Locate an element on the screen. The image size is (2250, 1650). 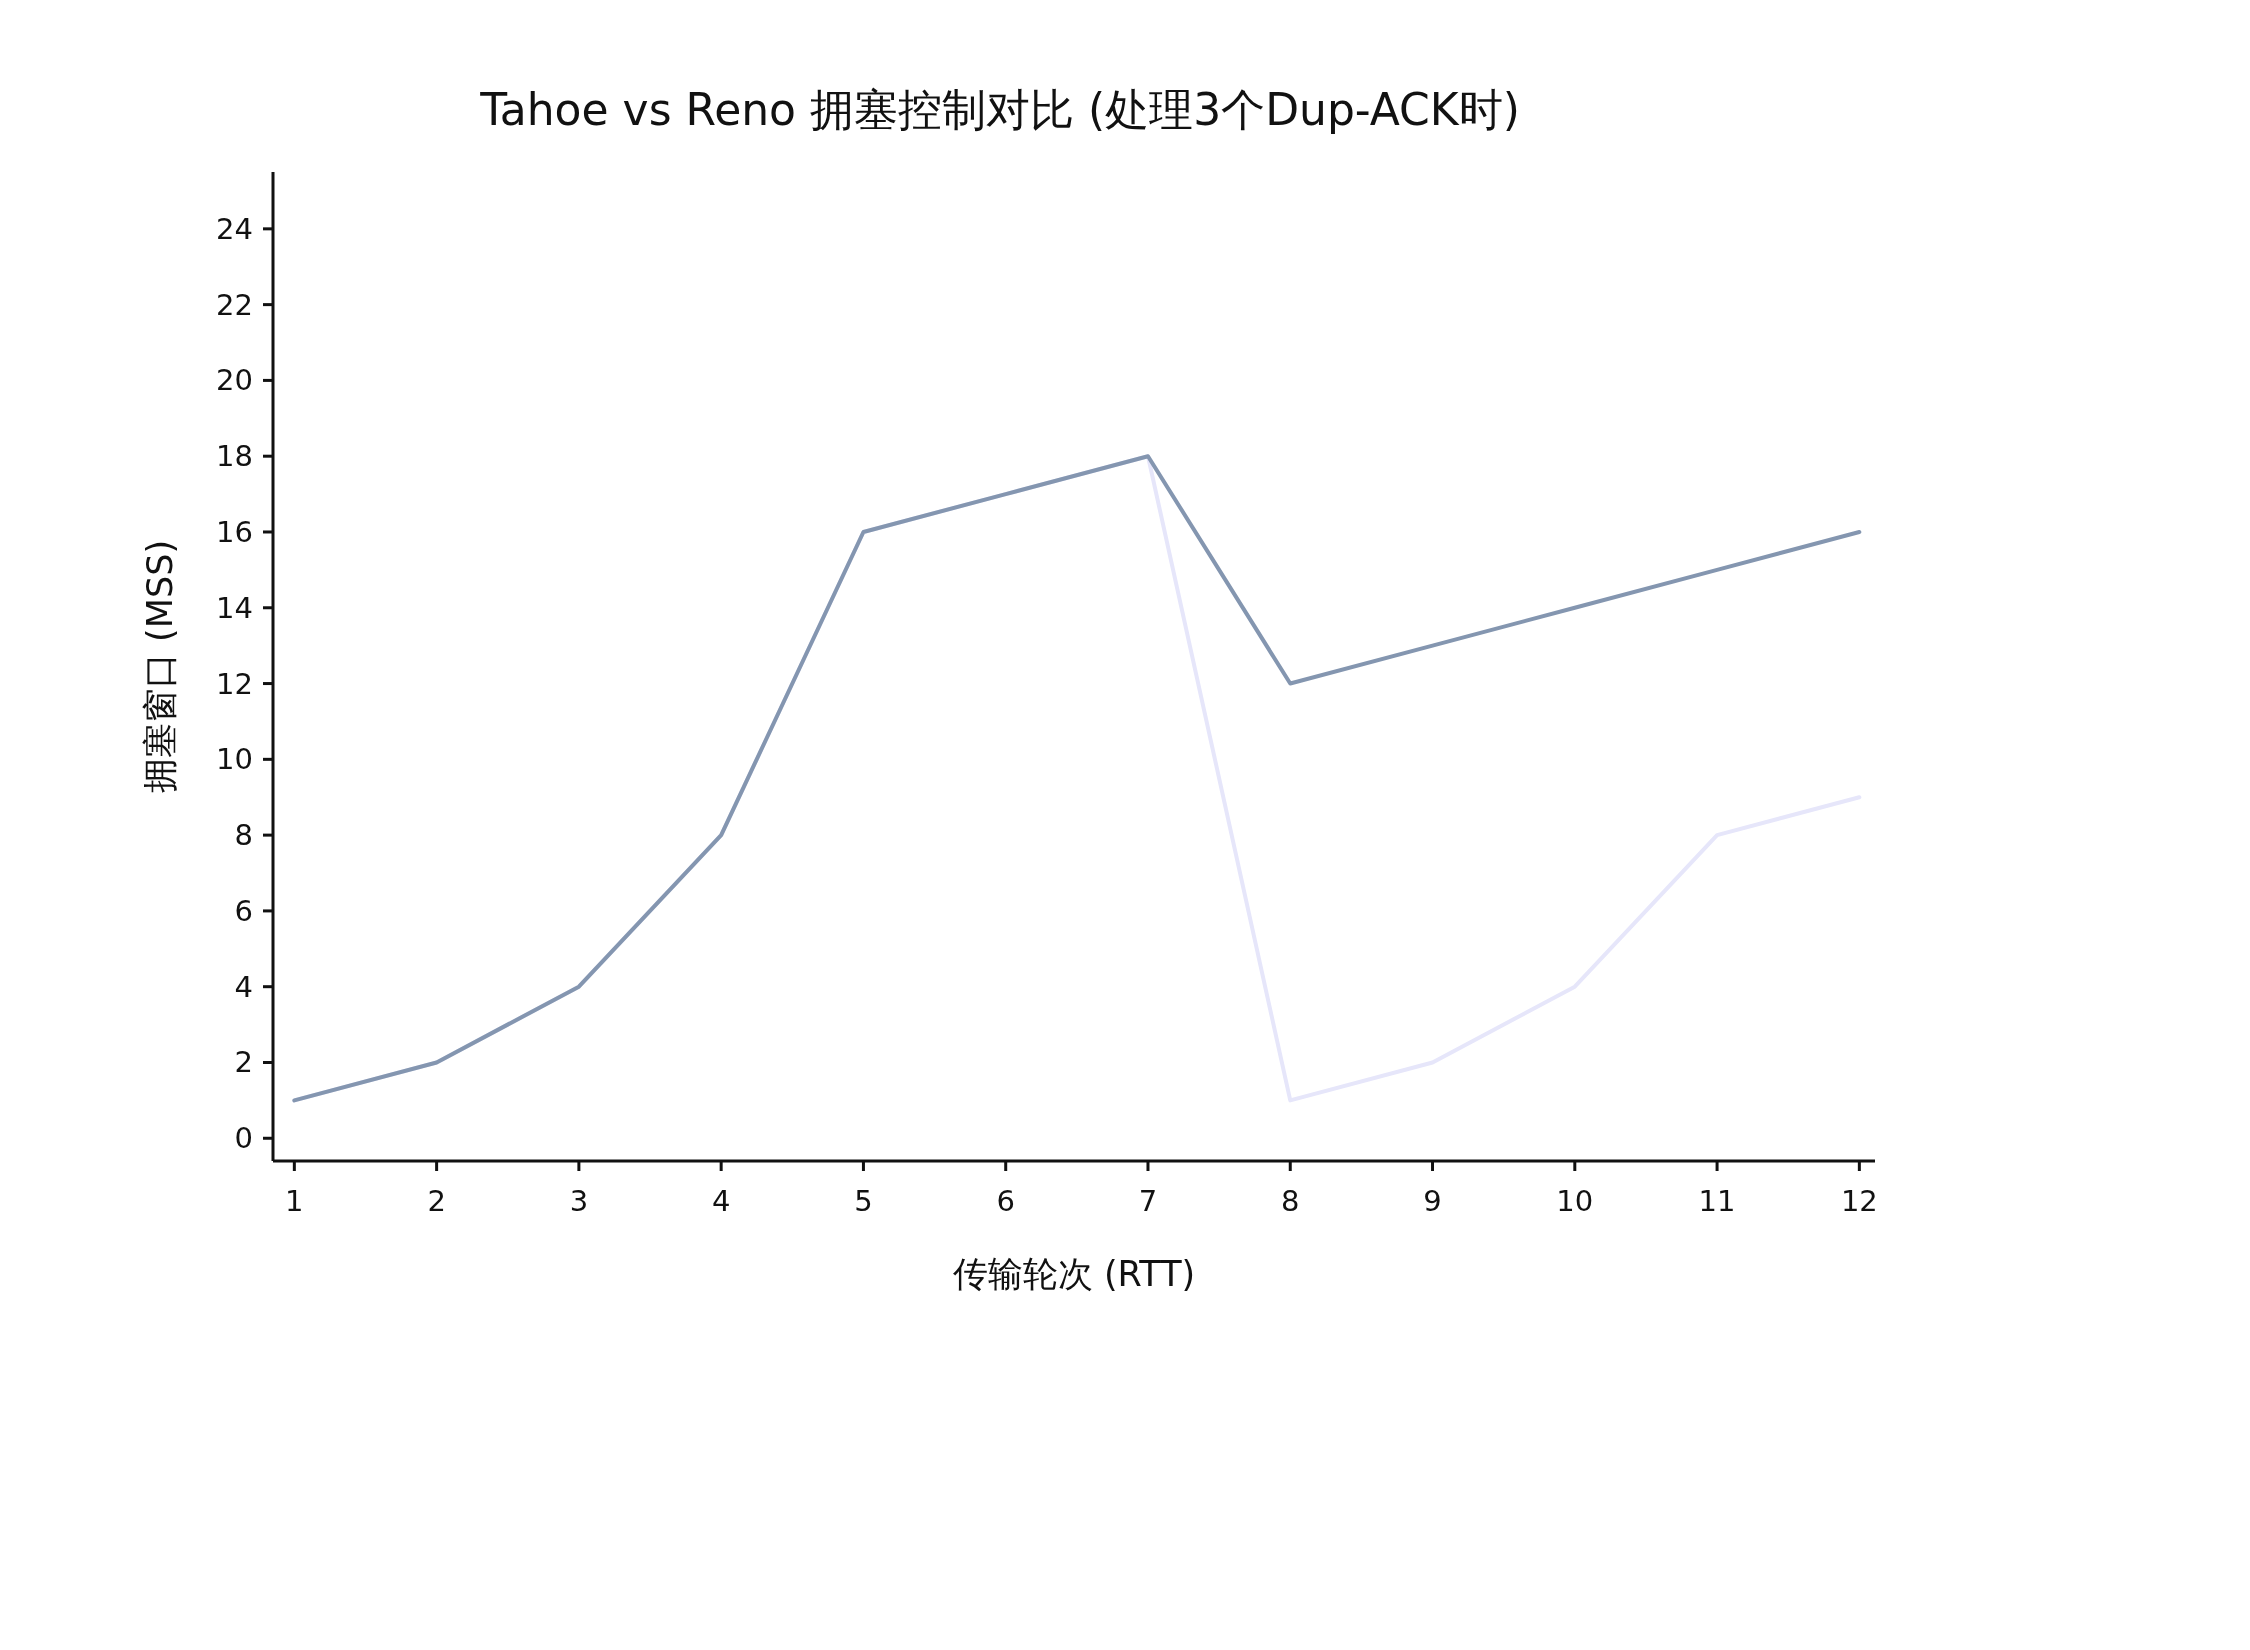
y-tick-label: 10 is located at coordinates (234, 759).